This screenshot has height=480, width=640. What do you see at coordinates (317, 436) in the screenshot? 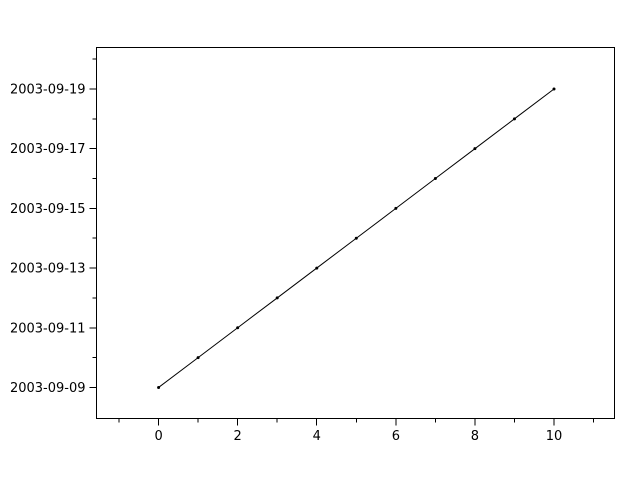
I see `x-tick-label: 4` at bounding box center [317, 436].